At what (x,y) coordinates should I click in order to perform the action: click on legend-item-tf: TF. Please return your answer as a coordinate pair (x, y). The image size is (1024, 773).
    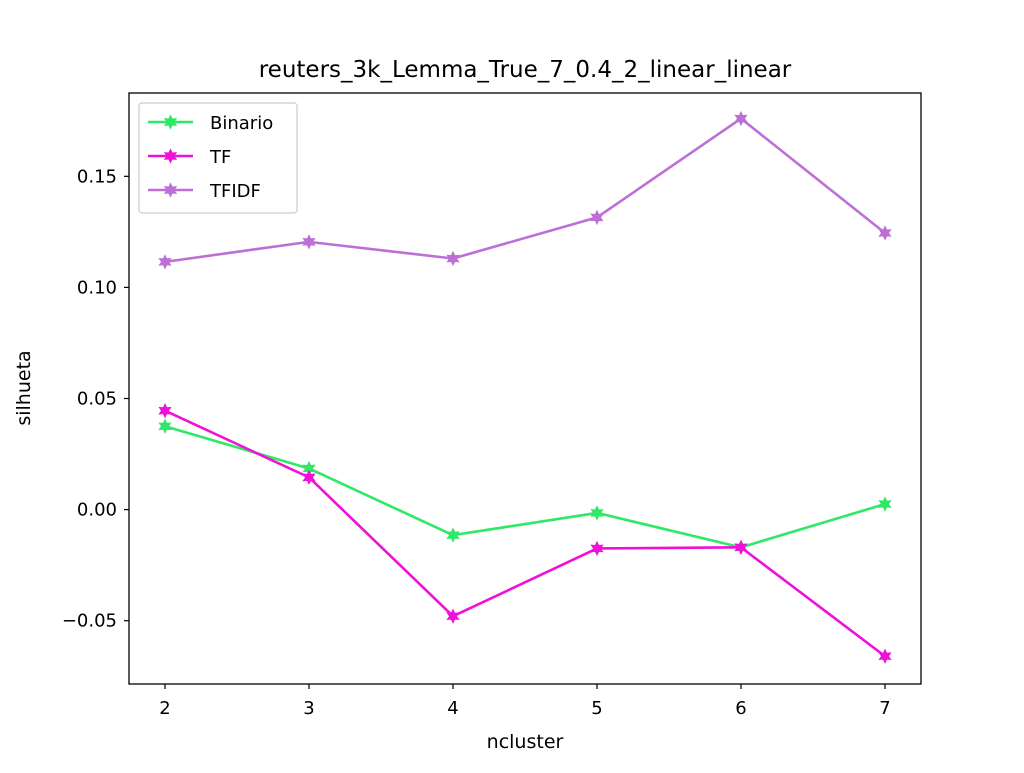
    Looking at the image, I should click on (189, 157).